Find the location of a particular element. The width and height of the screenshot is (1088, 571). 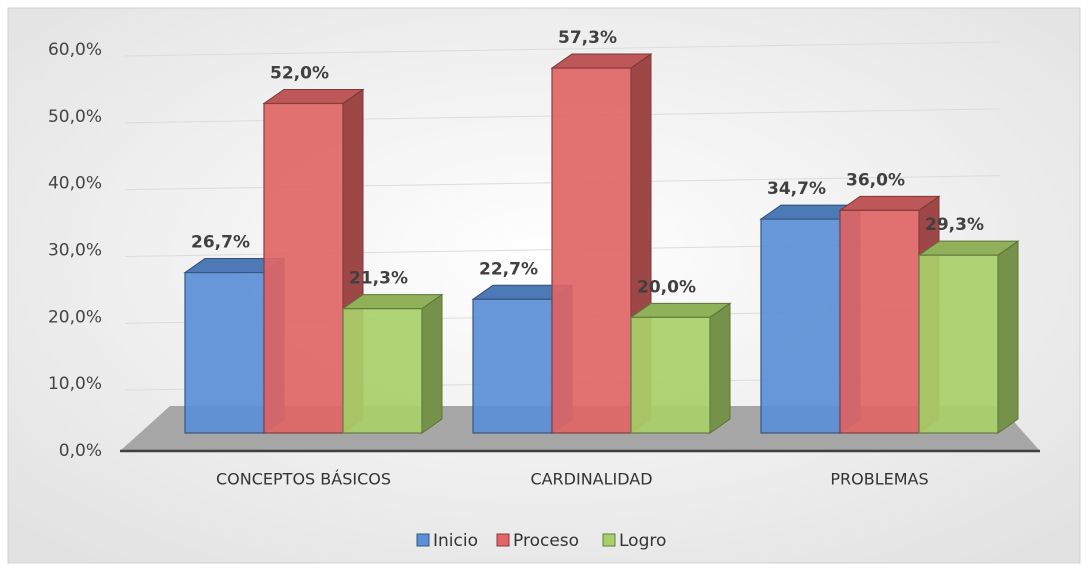

value-label: 52,0% is located at coordinates (299, 73).